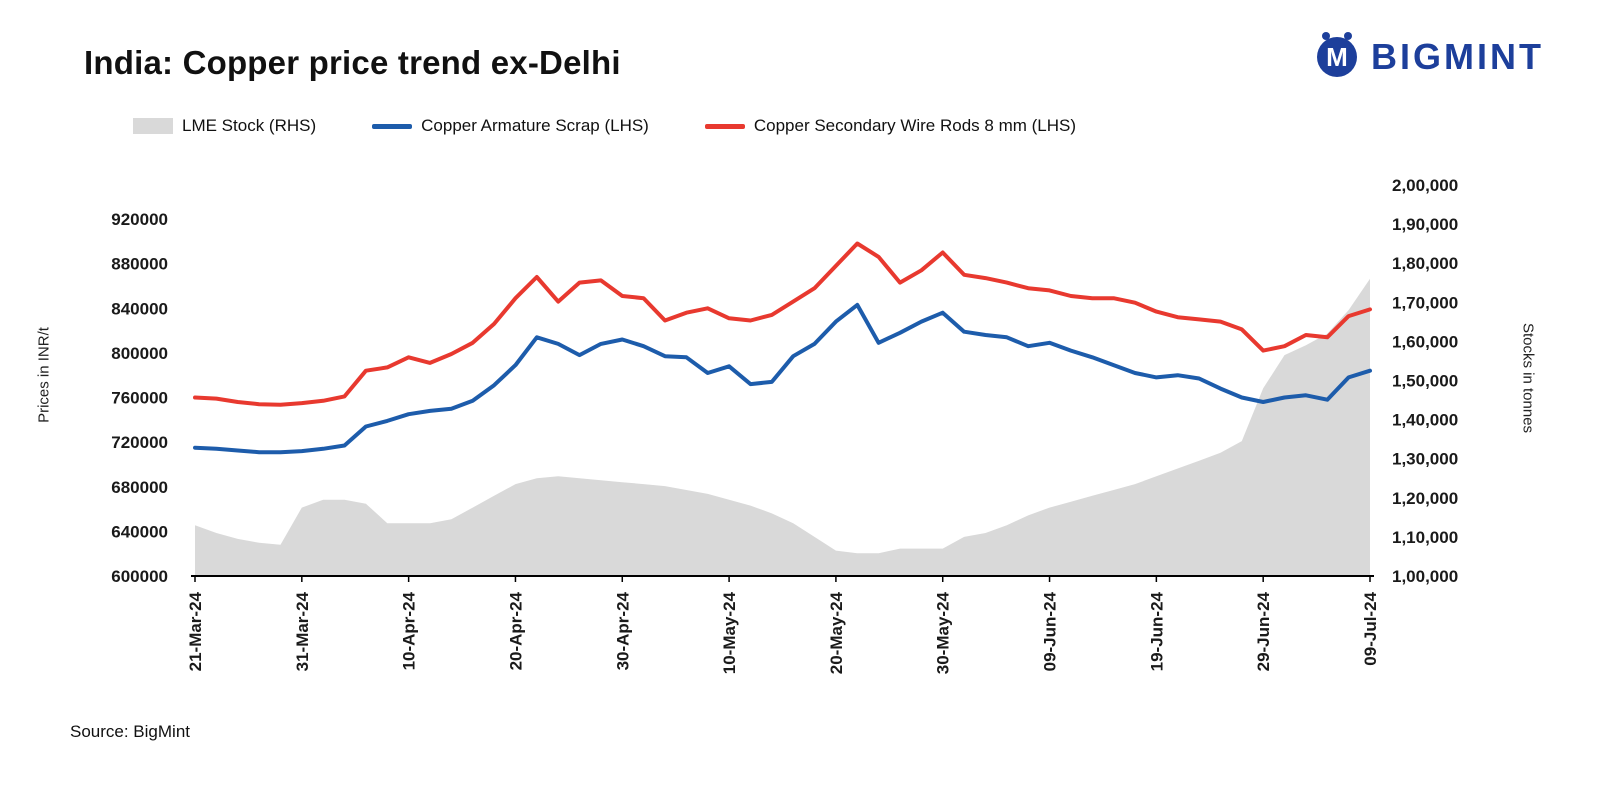 This screenshot has height=794, width=1600. Describe the element at coordinates (515, 630) in the screenshot. I see `x-tick-label: 20-Apr-24` at that location.